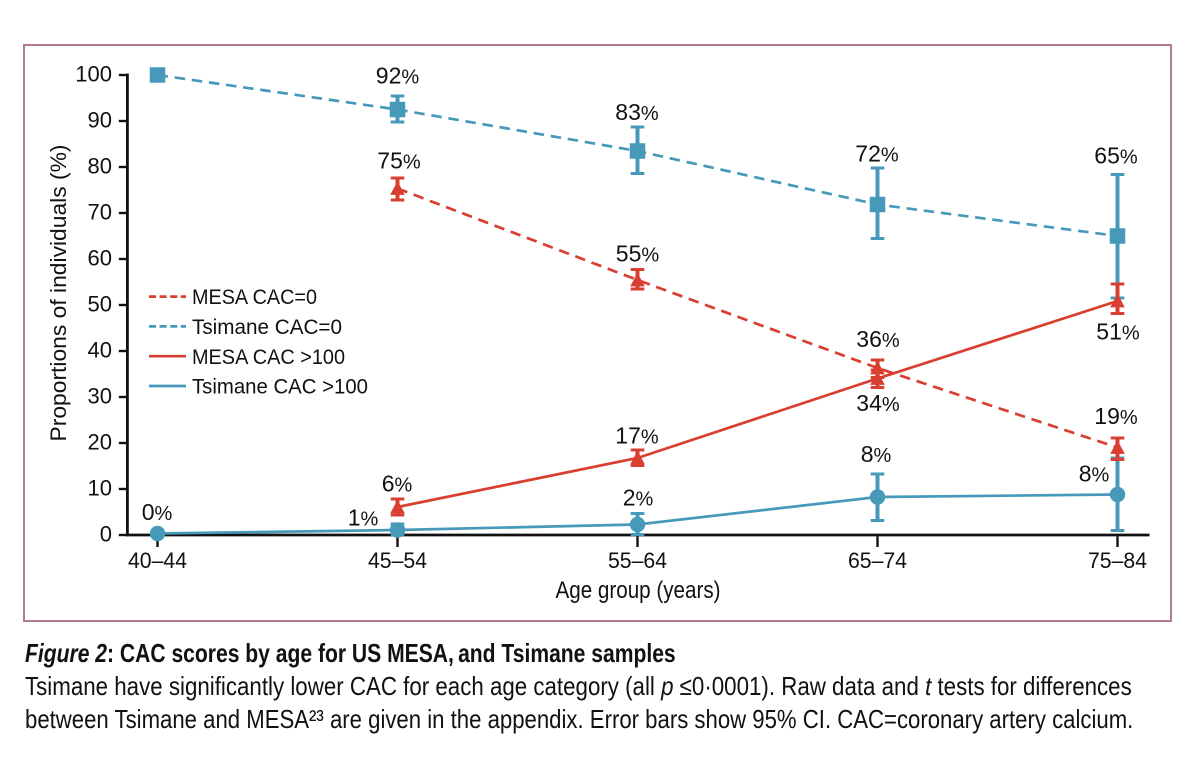 This screenshot has width=1200, height=757. Describe the element at coordinates (254, 297) in the screenshot. I see `svg-text: MESA CAC=0` at that location.